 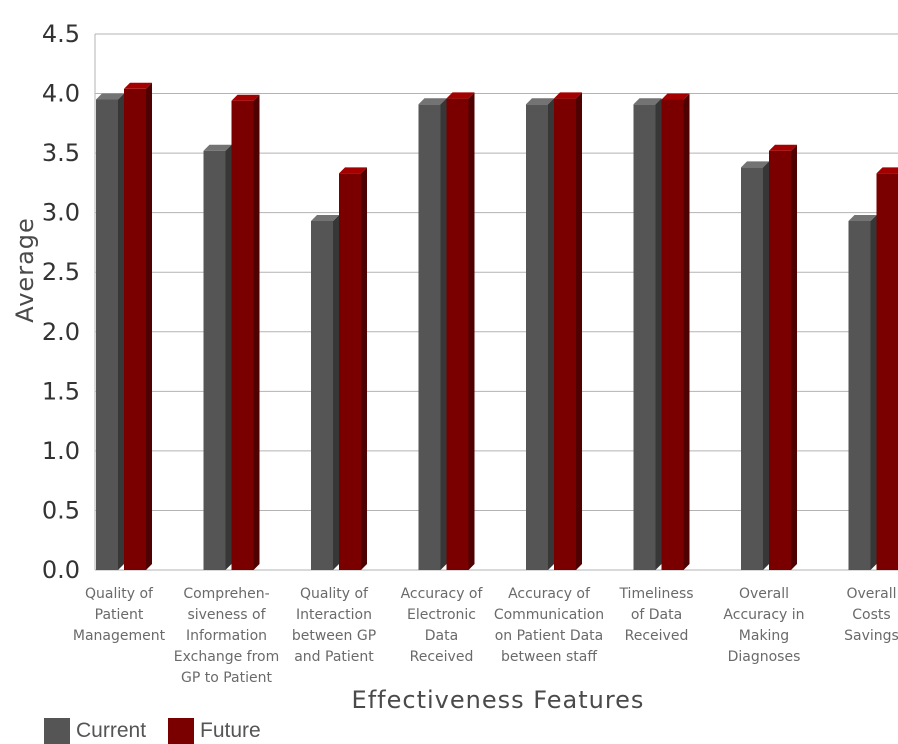 I want to click on legend-item-future: Future, so click(x=214, y=731).